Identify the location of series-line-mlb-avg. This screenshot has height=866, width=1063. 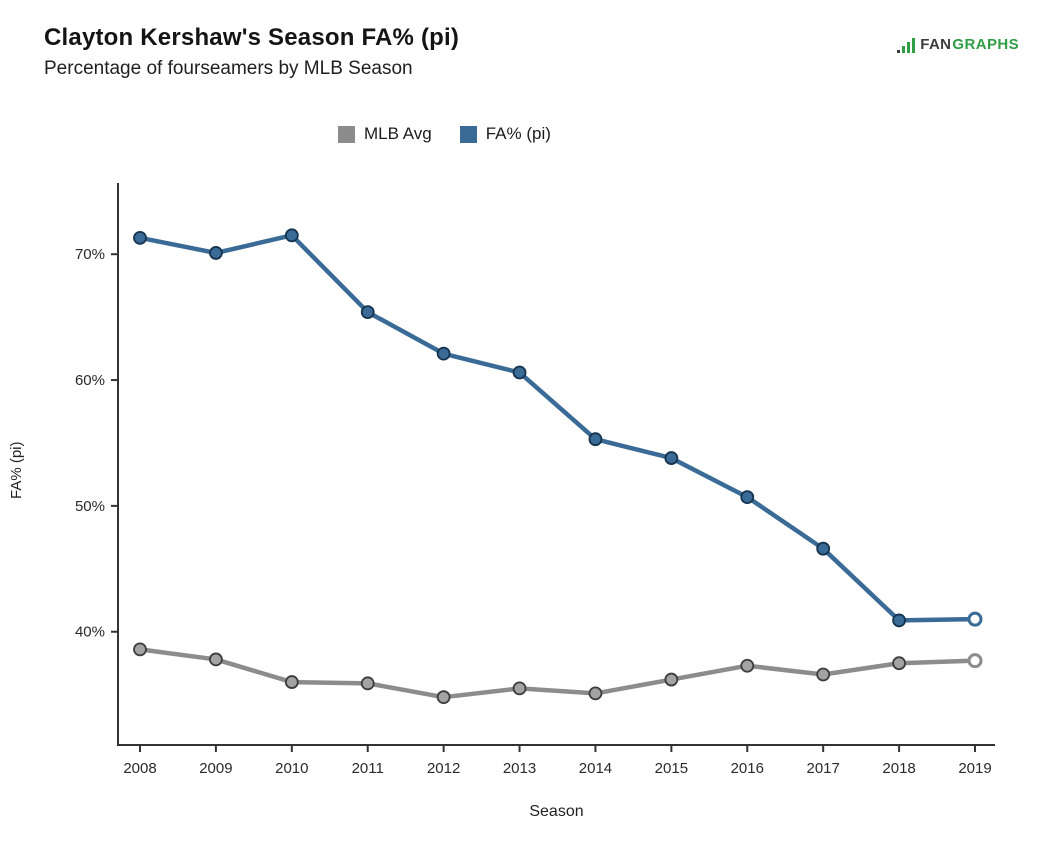
(557, 673).